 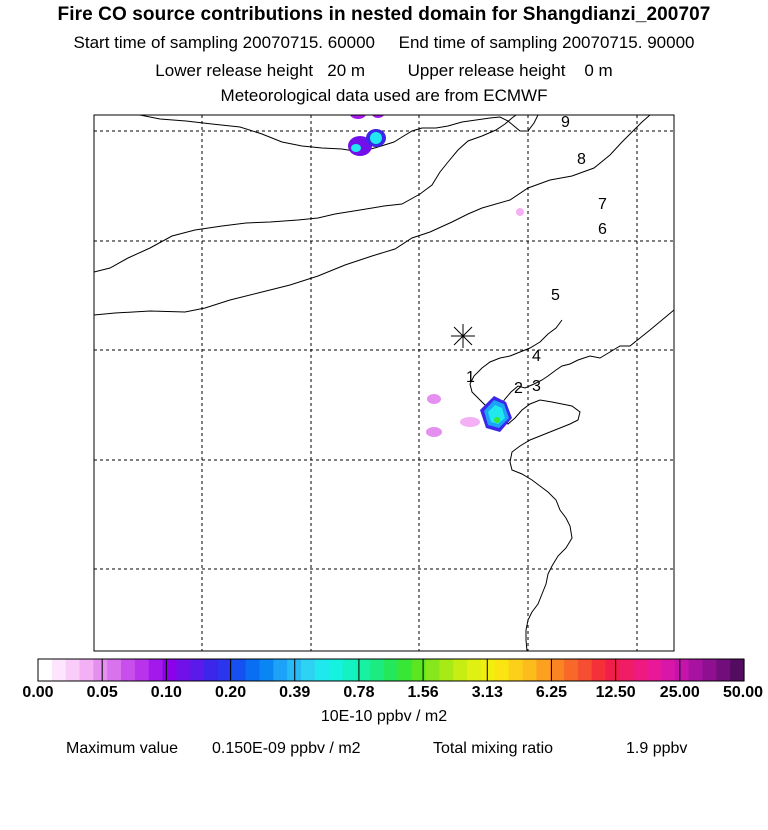 What do you see at coordinates (309, 42) in the screenshot?
I see `start-time-value: 20070715. 60000` at bounding box center [309, 42].